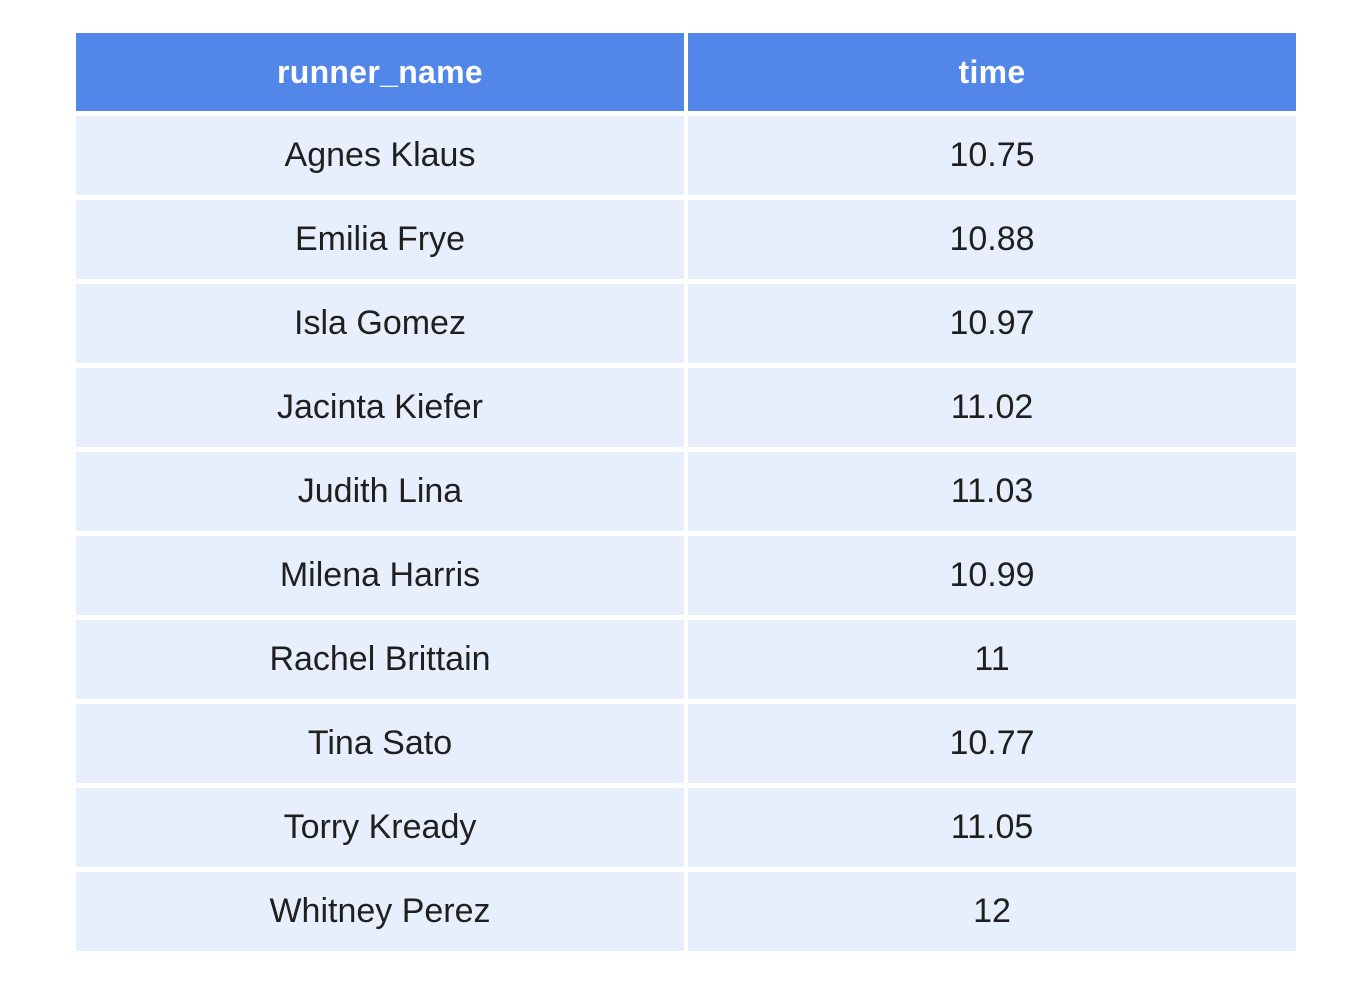  What do you see at coordinates (380, 323) in the screenshot?
I see `table-cell-runner-name: Isla Gomez` at bounding box center [380, 323].